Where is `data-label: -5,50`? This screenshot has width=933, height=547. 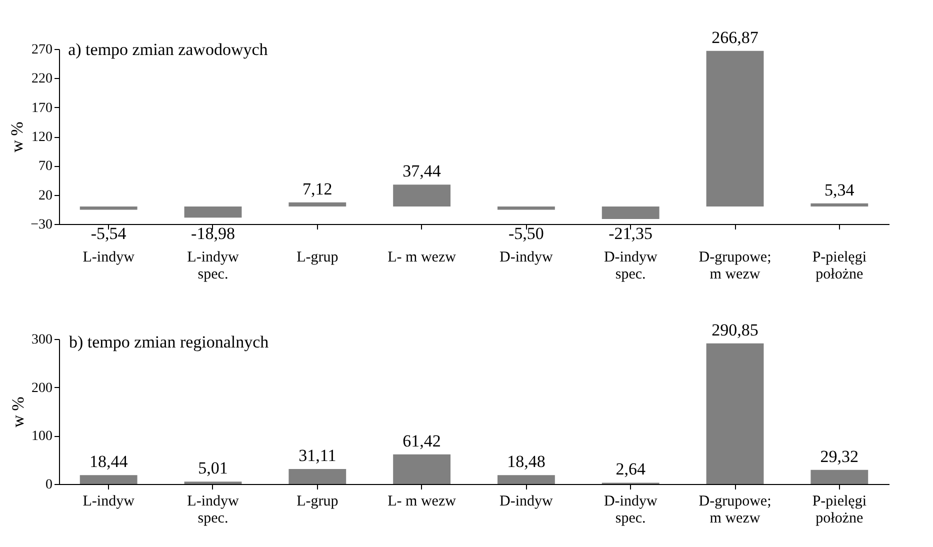 data-label: -5,50 is located at coordinates (526, 233).